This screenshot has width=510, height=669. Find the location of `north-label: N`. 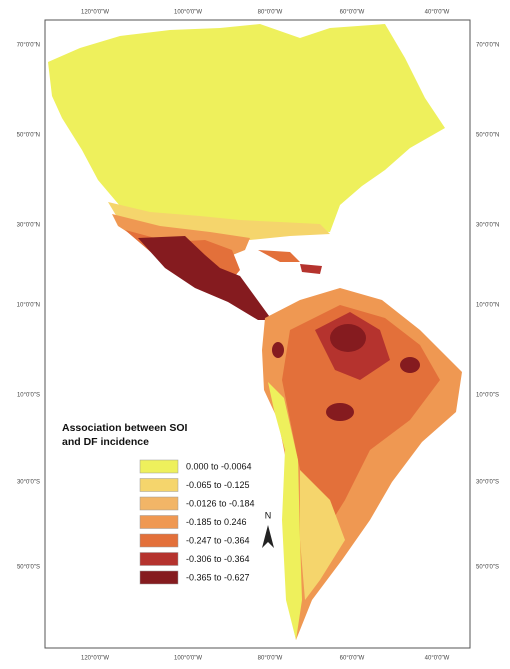

north-label: N is located at coordinates (268, 515).